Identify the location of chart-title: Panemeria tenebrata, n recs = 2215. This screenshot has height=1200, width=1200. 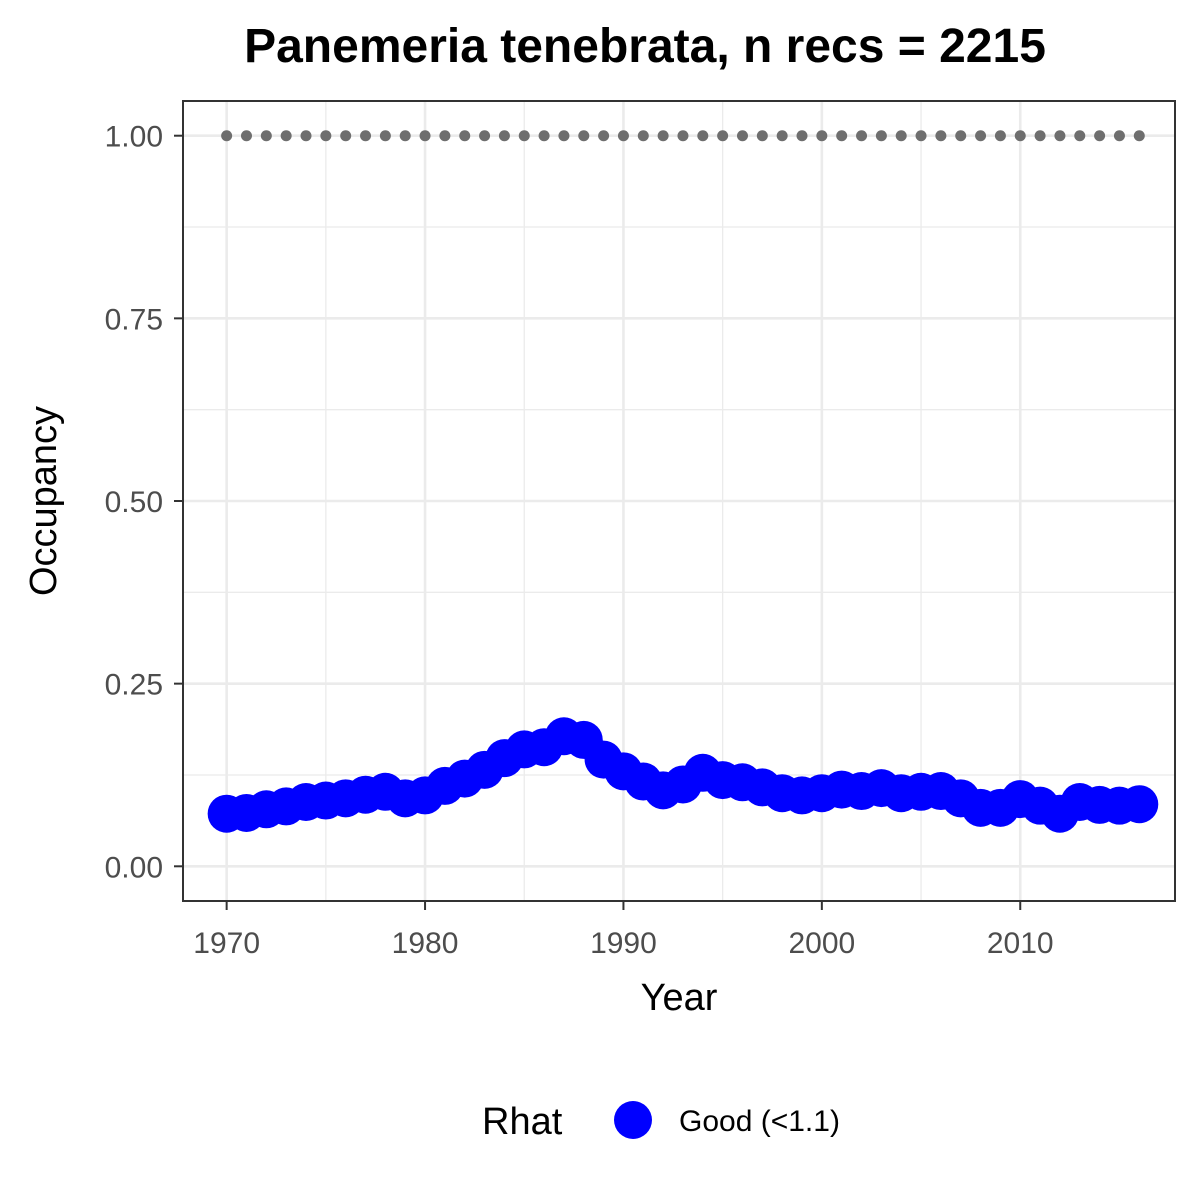
(645, 46).